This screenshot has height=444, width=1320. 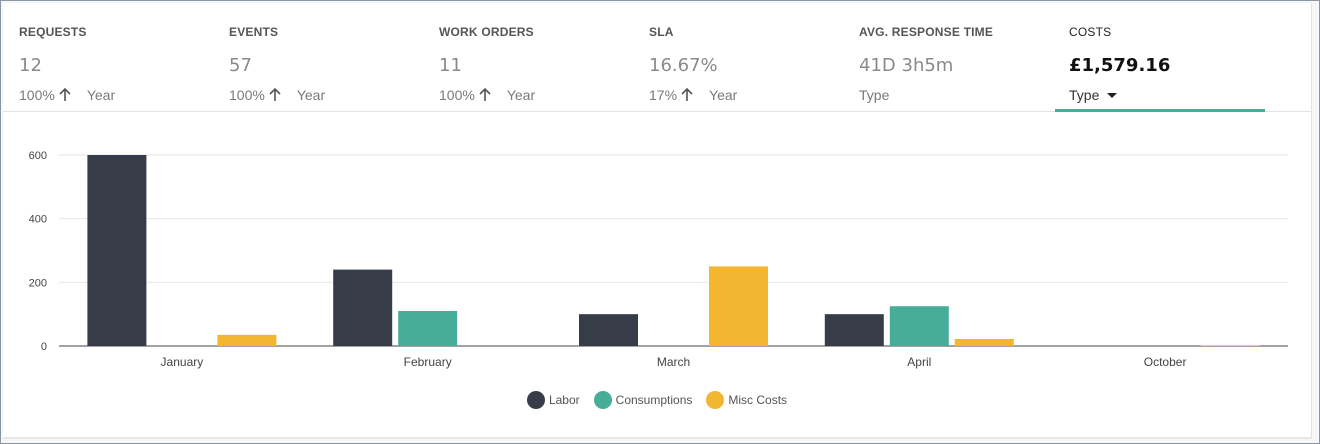 What do you see at coordinates (450, 65) in the screenshot?
I see `kpi-value: 11` at bounding box center [450, 65].